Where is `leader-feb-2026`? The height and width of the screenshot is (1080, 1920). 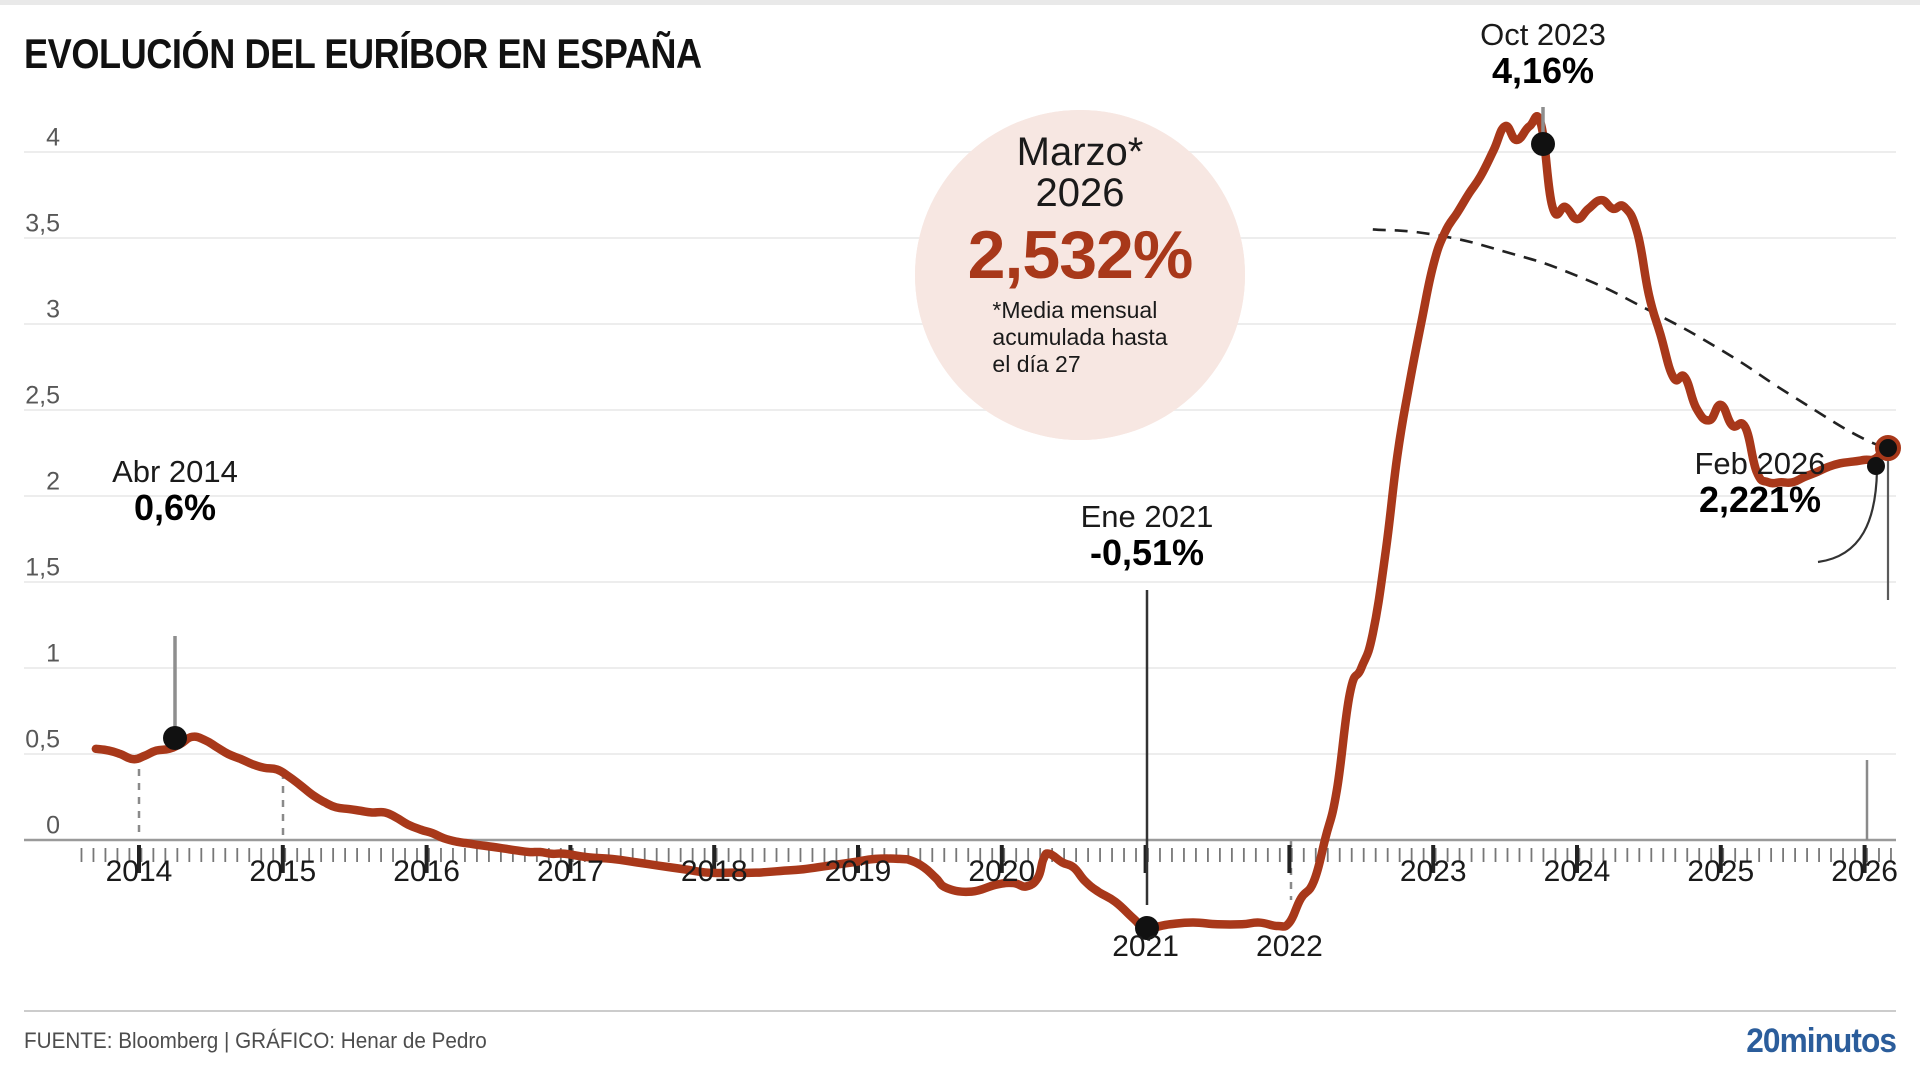
leader-feb-2026 is located at coordinates (1848, 516).